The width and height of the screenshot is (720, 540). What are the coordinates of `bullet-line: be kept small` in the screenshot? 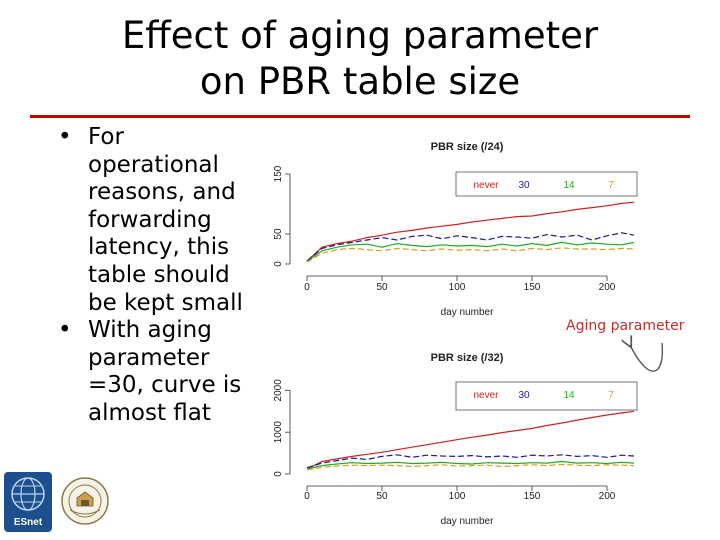 It's located at (165, 302).